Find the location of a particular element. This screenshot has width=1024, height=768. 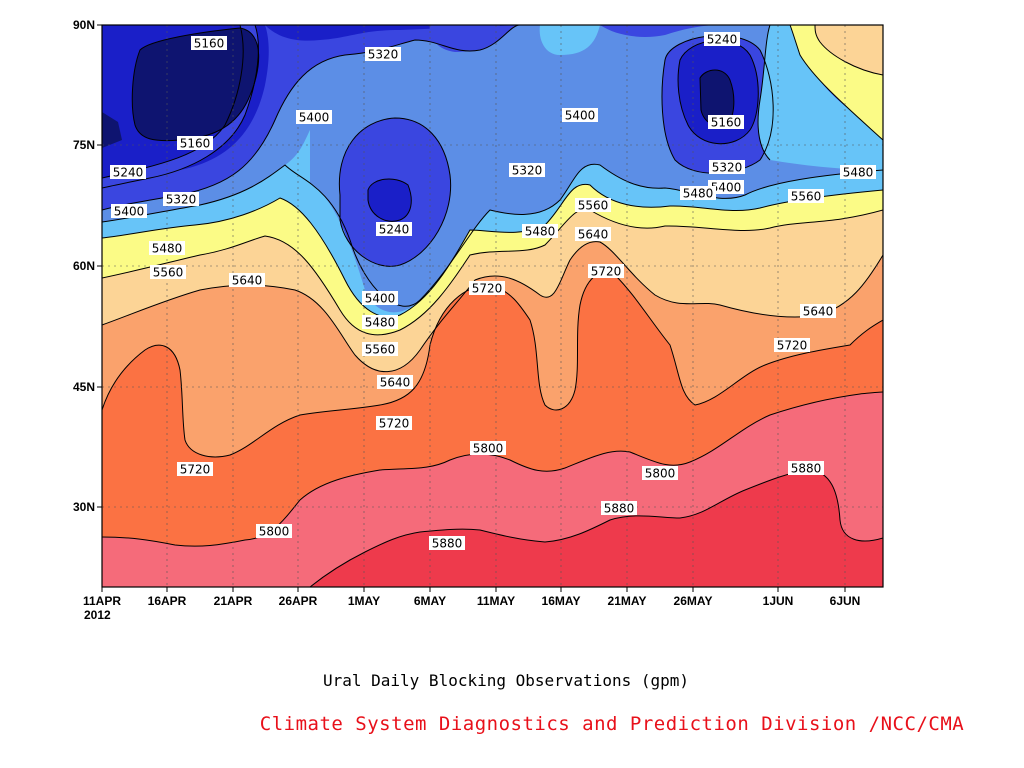

contour-label: 5880 is located at coordinates (619, 508).